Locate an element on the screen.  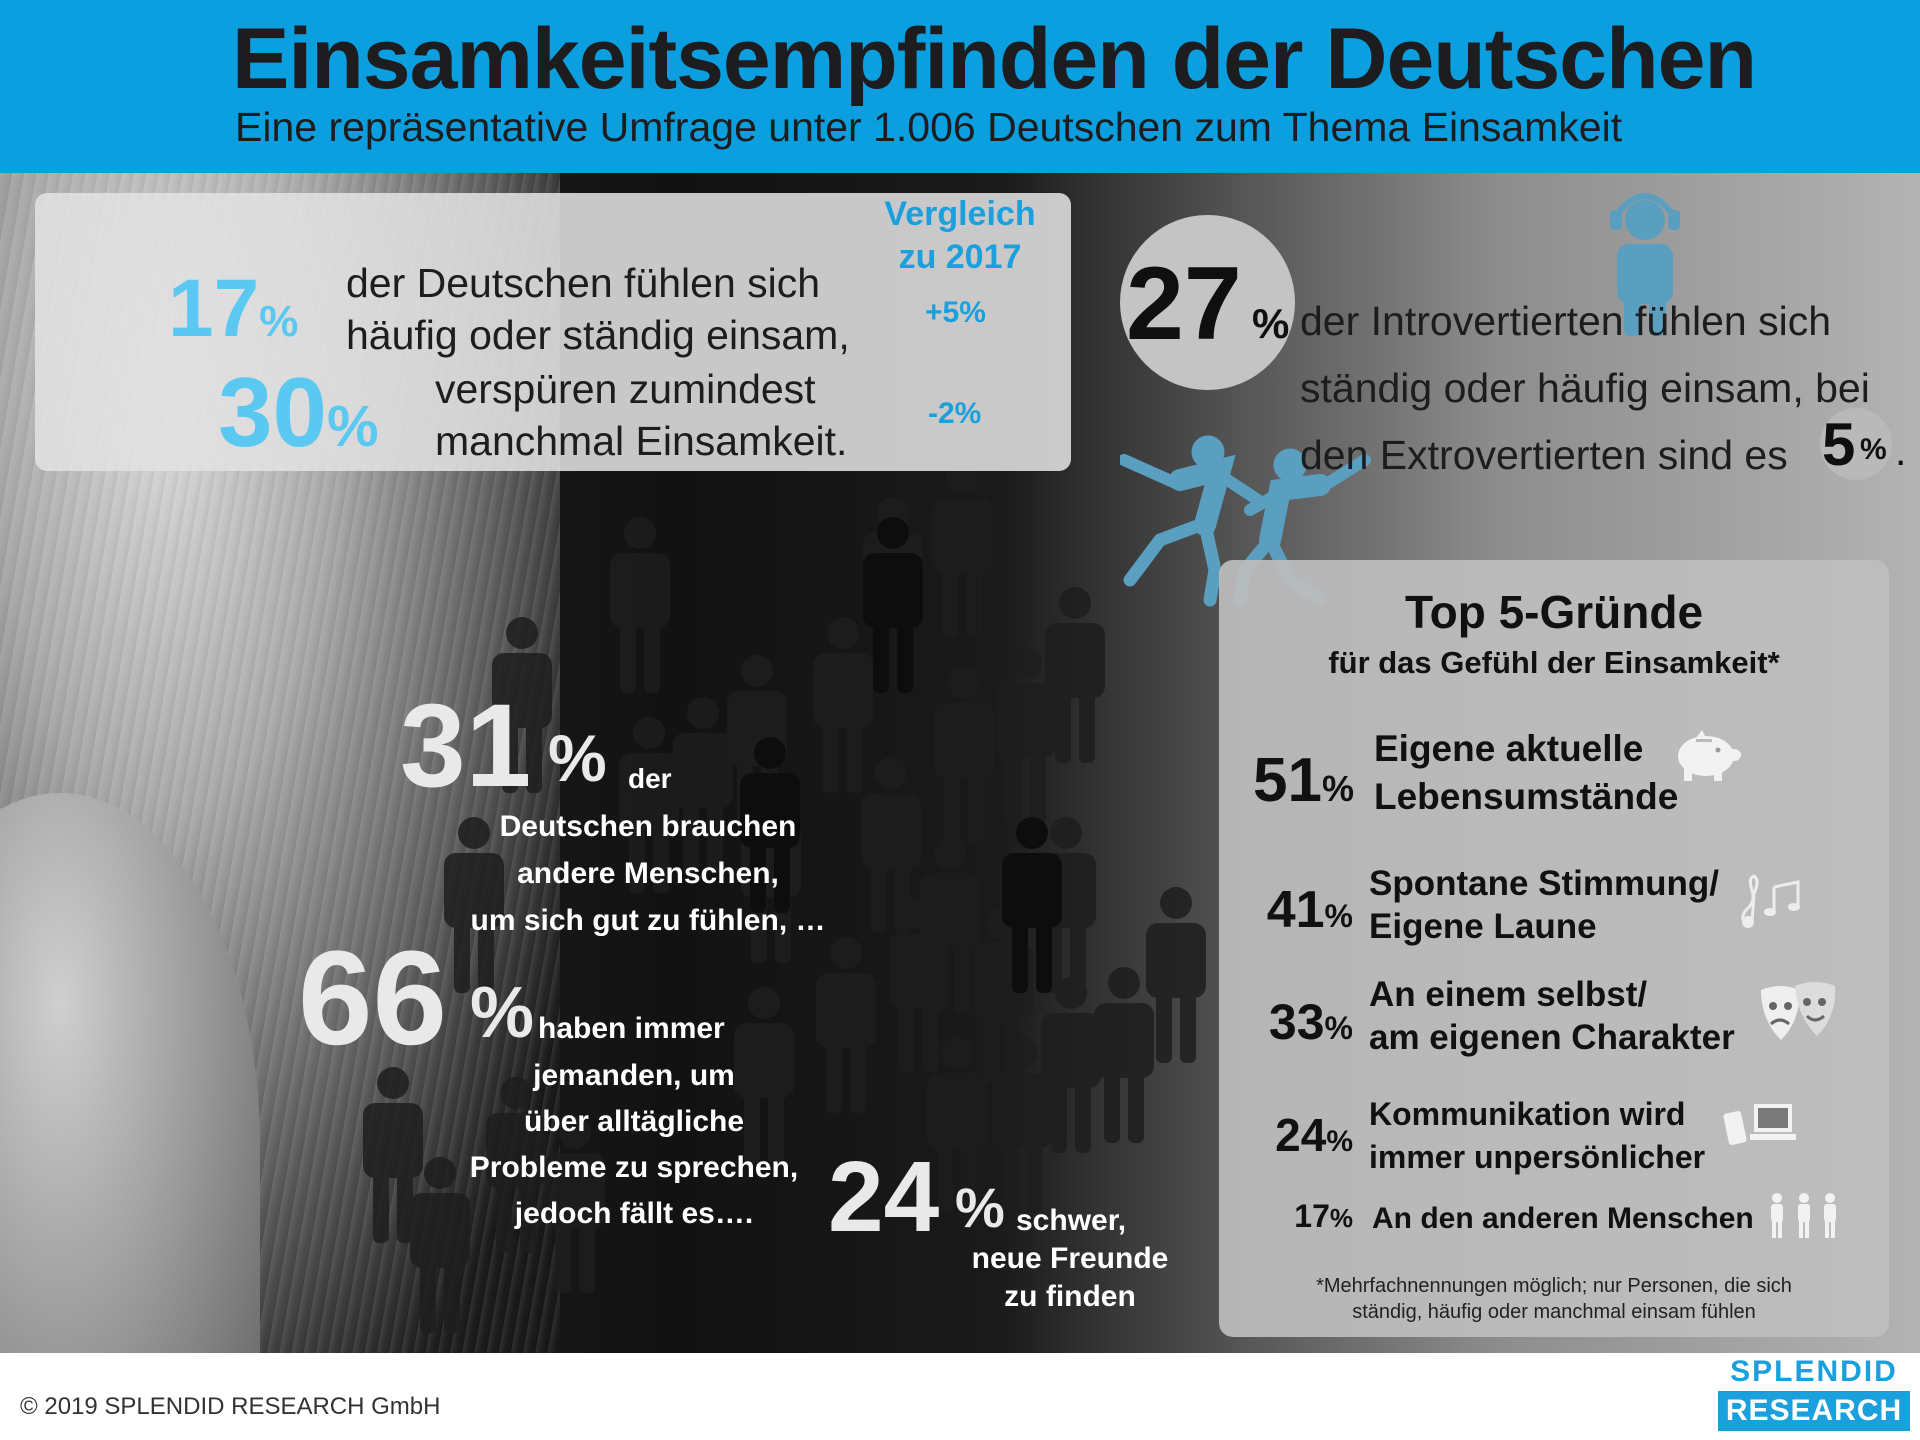
stat-66-number: 66 is located at coordinates (373, 998).